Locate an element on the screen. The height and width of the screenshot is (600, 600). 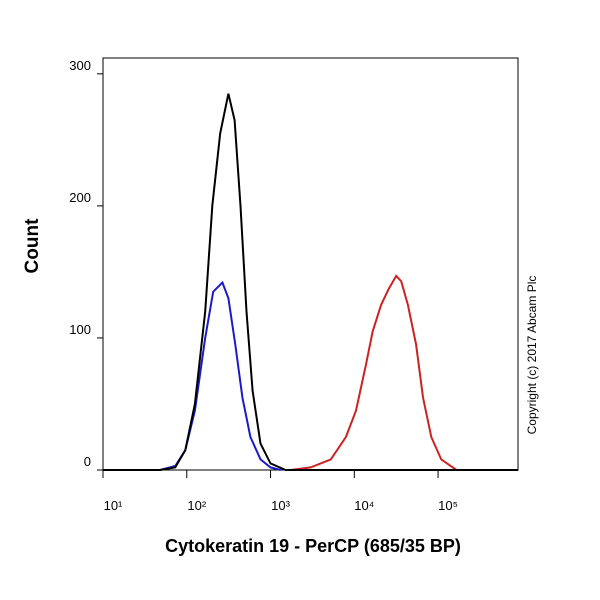
y-tick-label: 300 is located at coordinates (80, 65).